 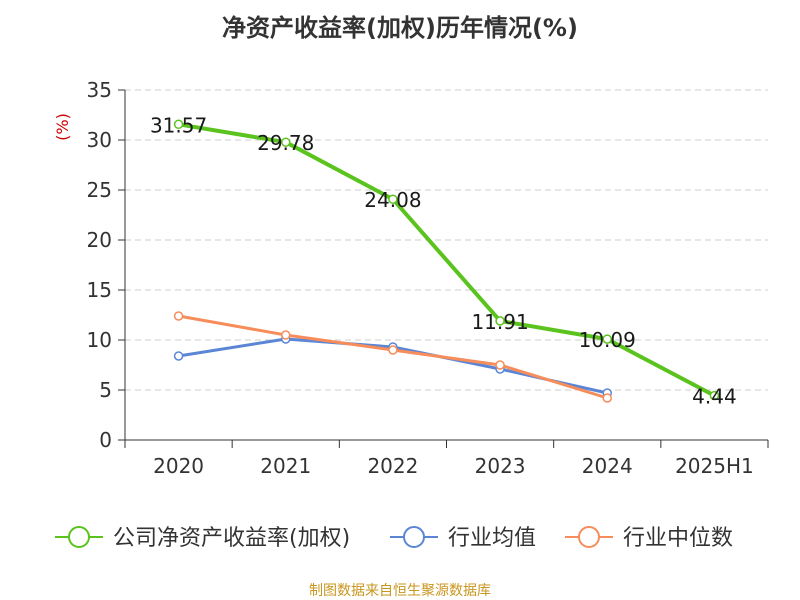 I want to click on x-tick-label: 2020, so click(x=178, y=466).